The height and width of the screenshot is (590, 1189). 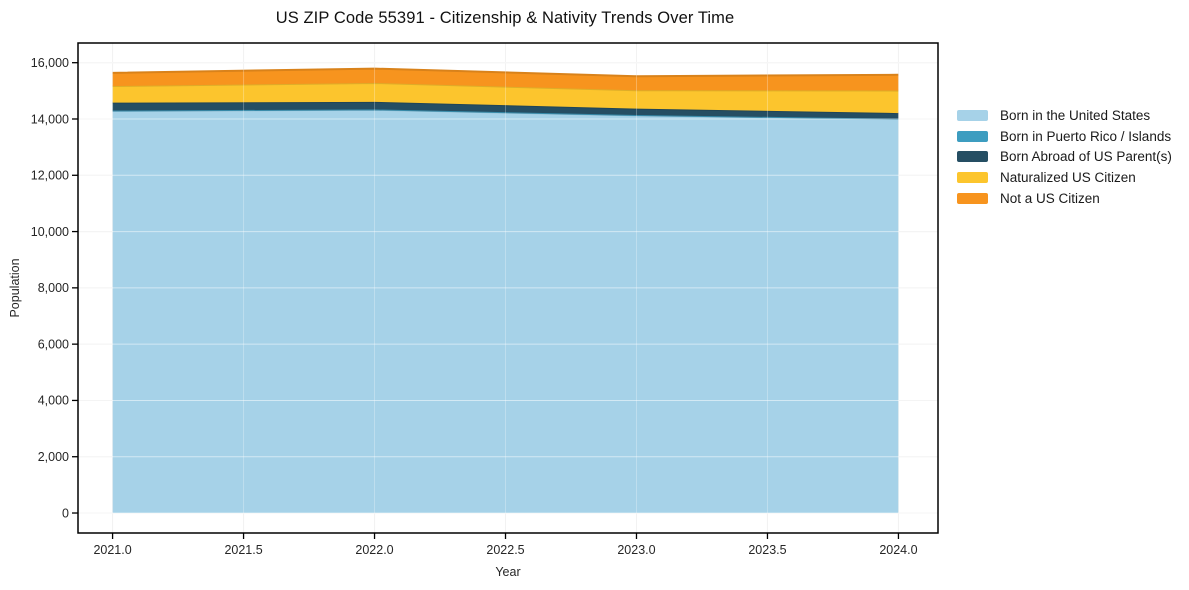 I want to click on legend-label: Not a US Citizen, so click(x=1050, y=199).